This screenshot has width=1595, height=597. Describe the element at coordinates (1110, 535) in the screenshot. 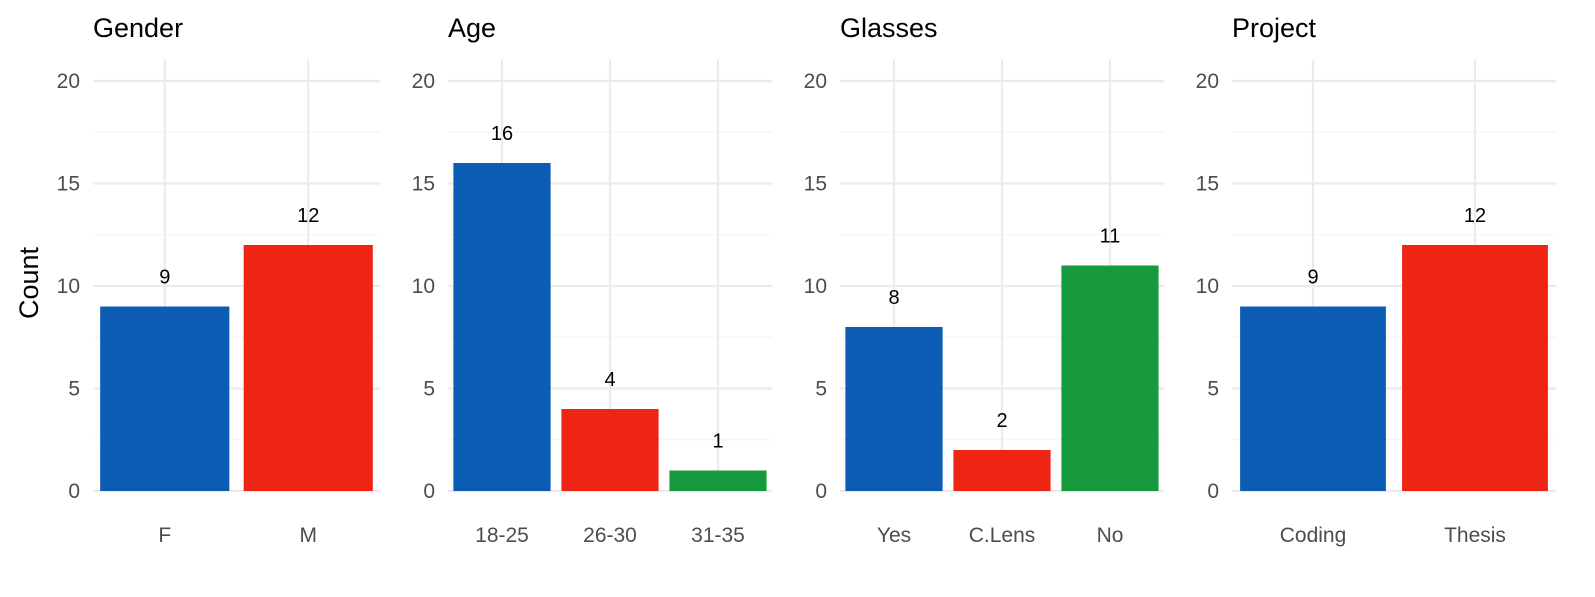

I see `x-tick-label: No` at that location.